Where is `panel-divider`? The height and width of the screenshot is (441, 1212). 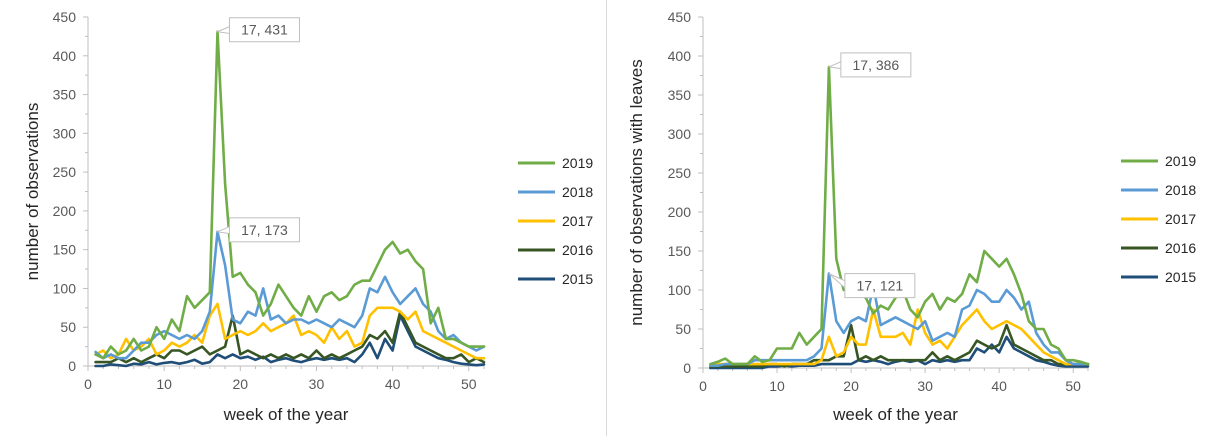 panel-divider is located at coordinates (606, 218).